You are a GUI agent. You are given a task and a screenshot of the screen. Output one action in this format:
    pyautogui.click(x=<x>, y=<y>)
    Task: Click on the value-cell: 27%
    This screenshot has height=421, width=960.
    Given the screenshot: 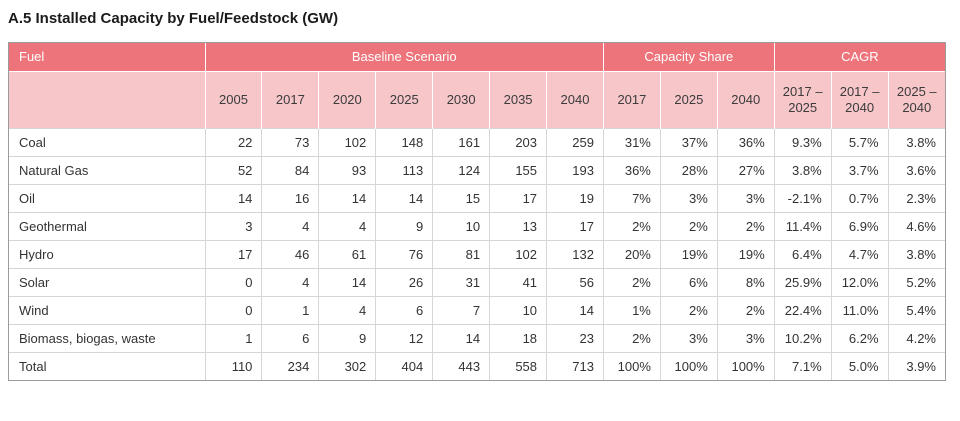 What is the action you would take?
    pyautogui.click(x=745, y=169)
    